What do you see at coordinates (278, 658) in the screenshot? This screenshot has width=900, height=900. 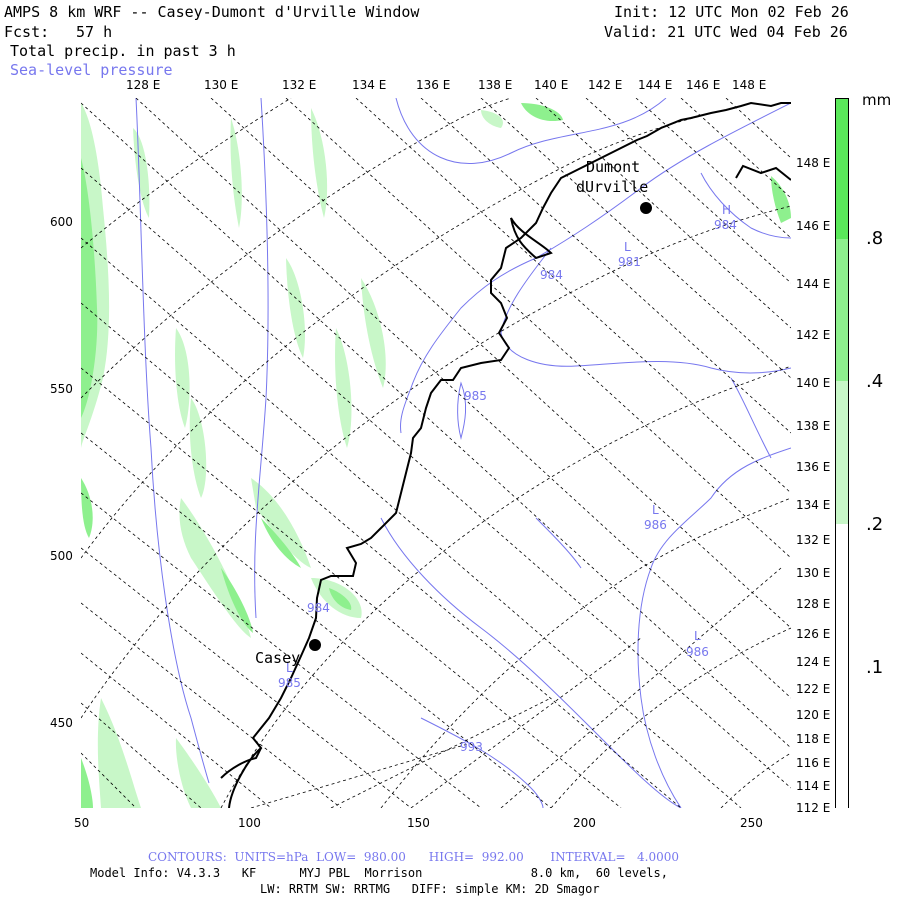 I see `station-casey-label: Casey` at bounding box center [278, 658].